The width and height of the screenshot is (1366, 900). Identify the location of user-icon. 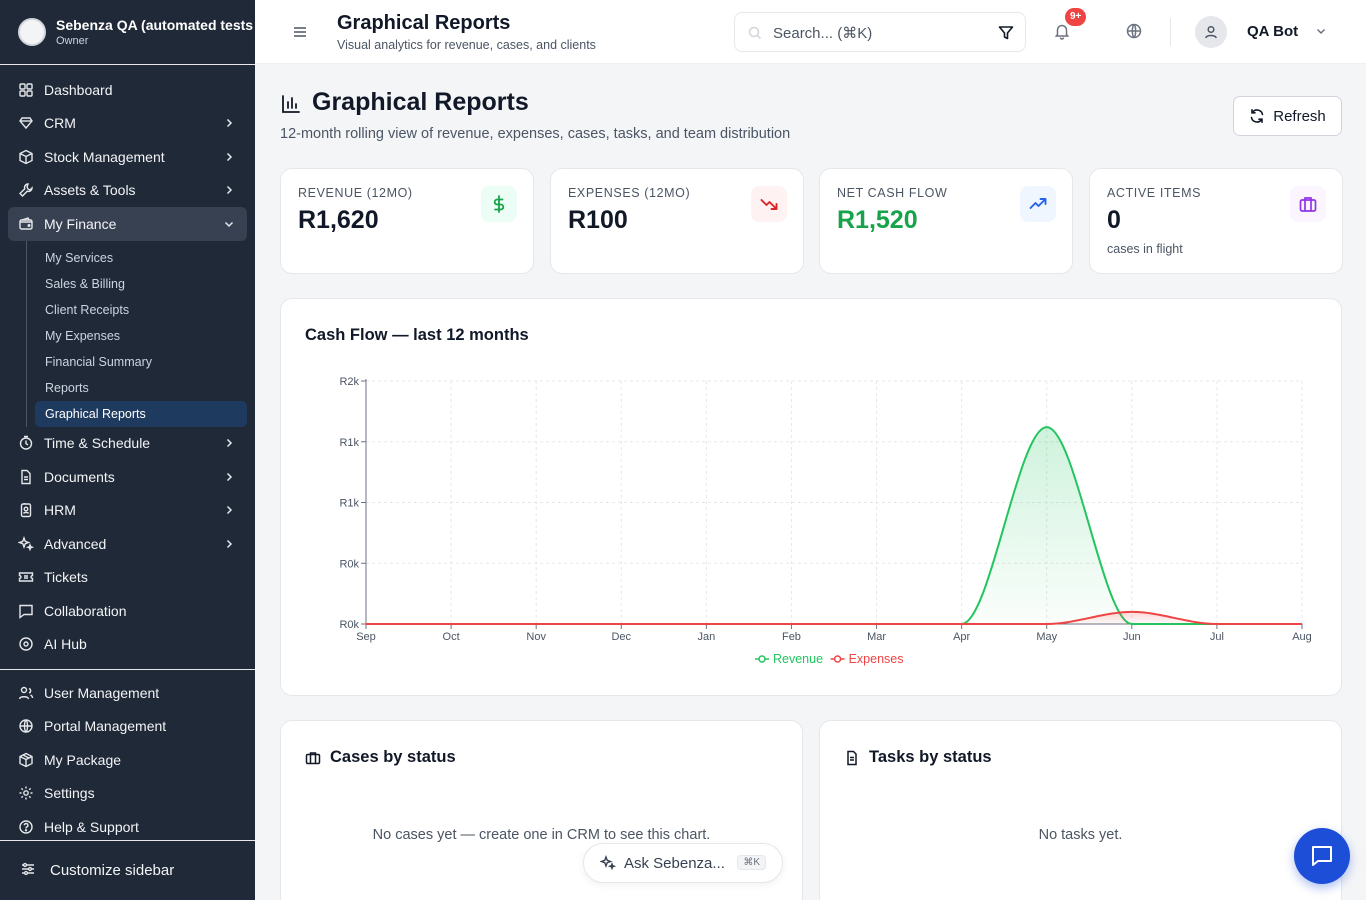
(1211, 32).